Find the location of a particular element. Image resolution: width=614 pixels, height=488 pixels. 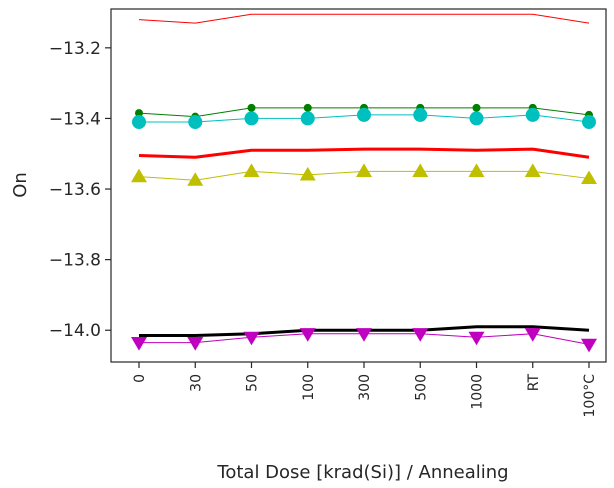

x-tick-label: 0 is located at coordinates (140, 378).